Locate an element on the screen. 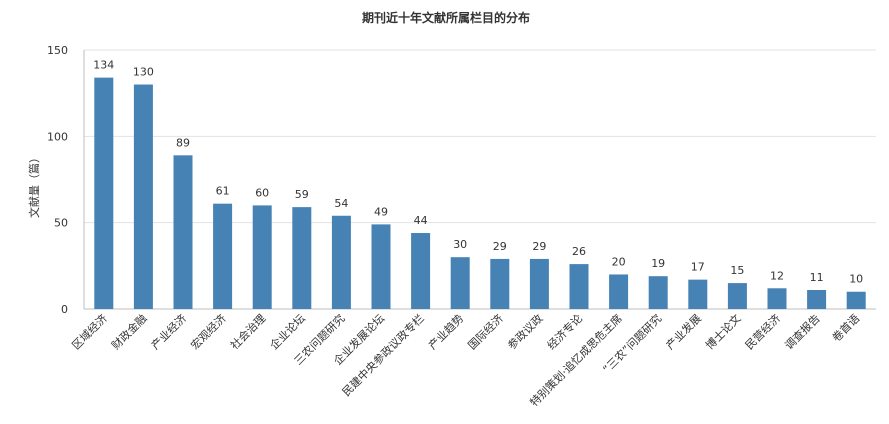 The height and width of the screenshot is (424, 889). data-label: 20 is located at coordinates (619, 261).